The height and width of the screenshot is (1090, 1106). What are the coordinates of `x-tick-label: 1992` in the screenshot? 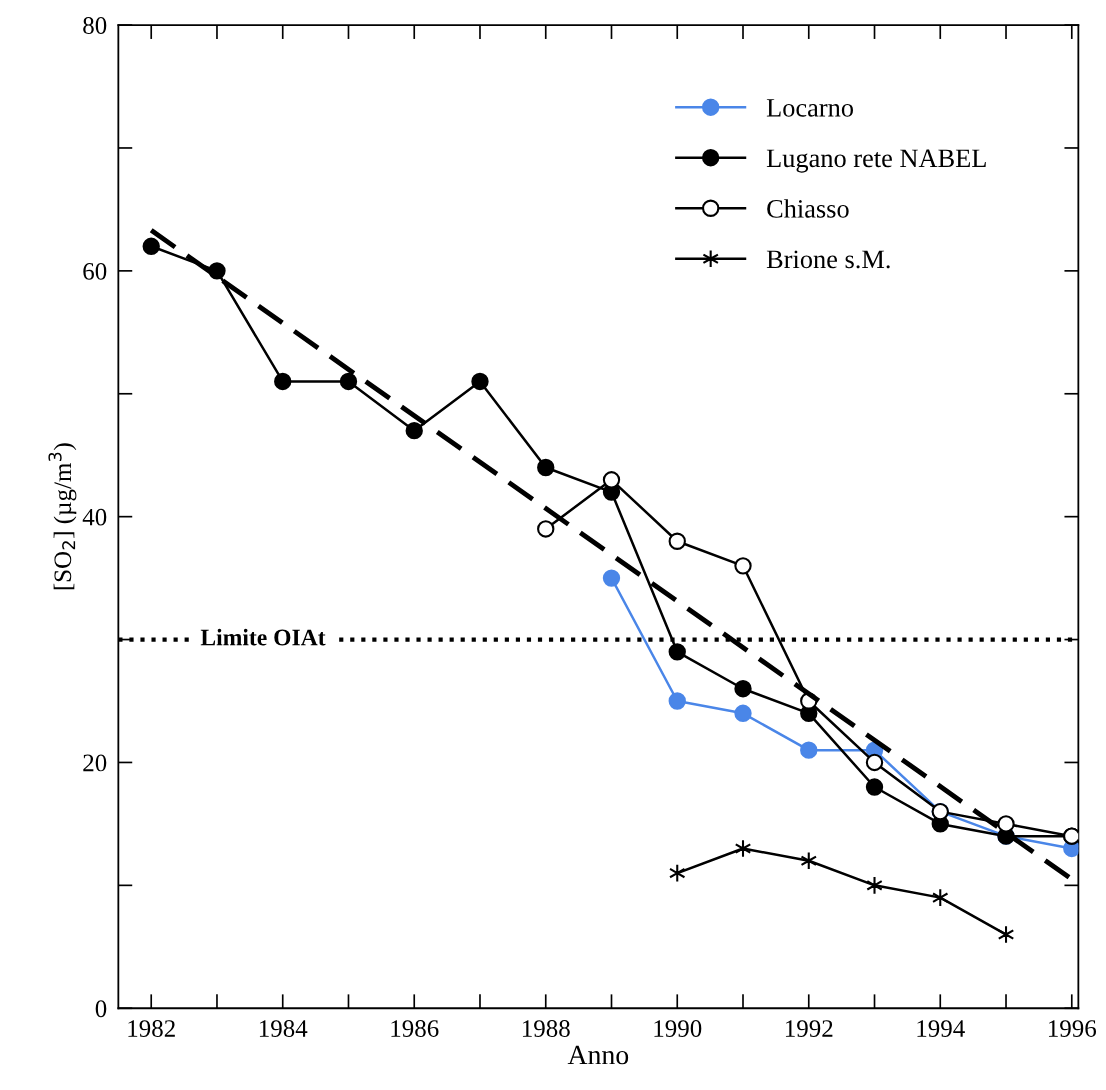 It's located at (809, 1028).